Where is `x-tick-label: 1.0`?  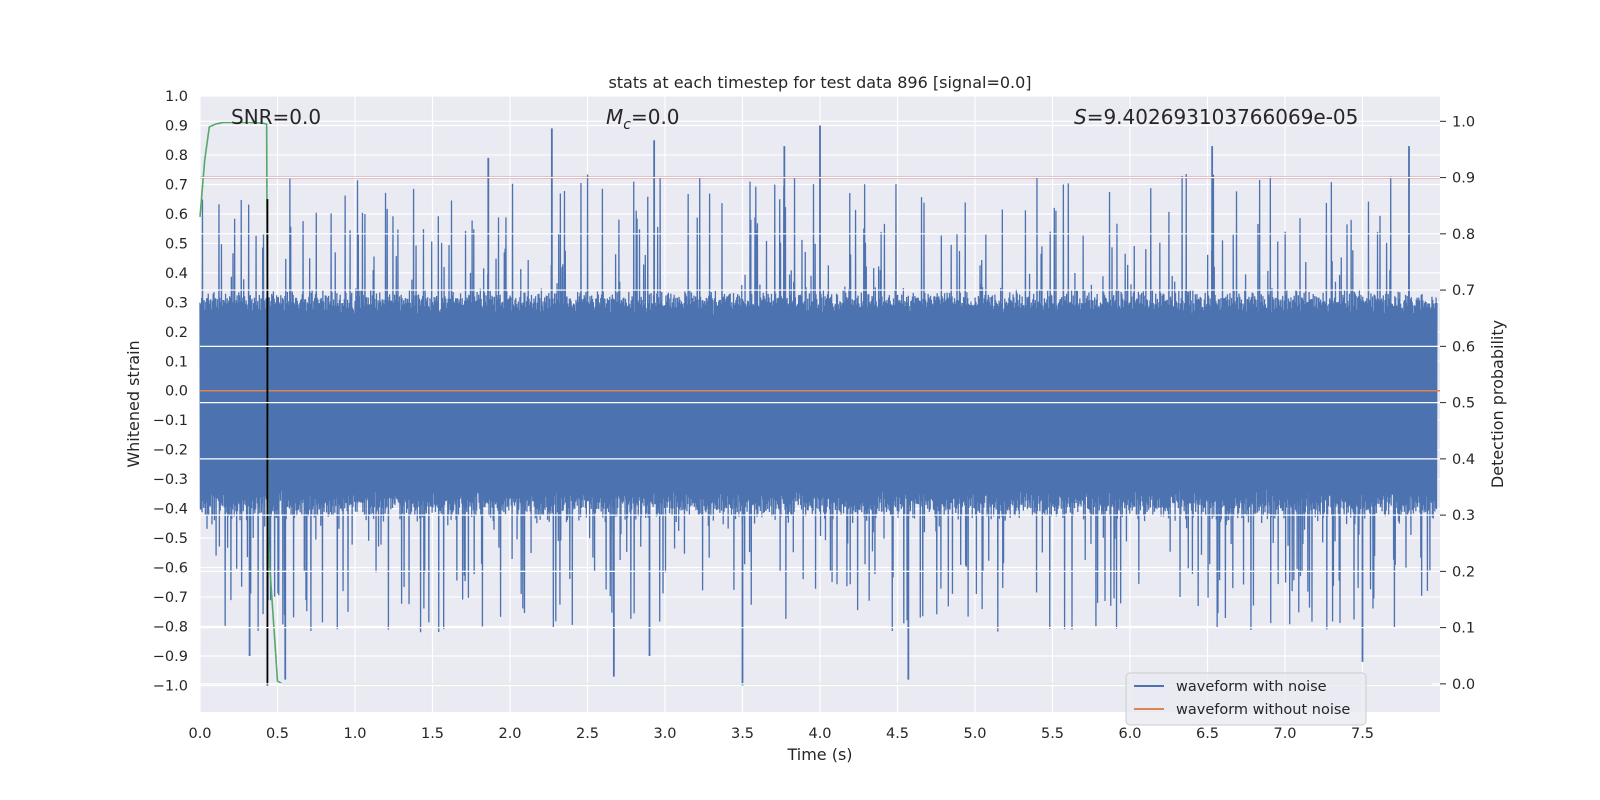
x-tick-label: 1.0 is located at coordinates (354, 734).